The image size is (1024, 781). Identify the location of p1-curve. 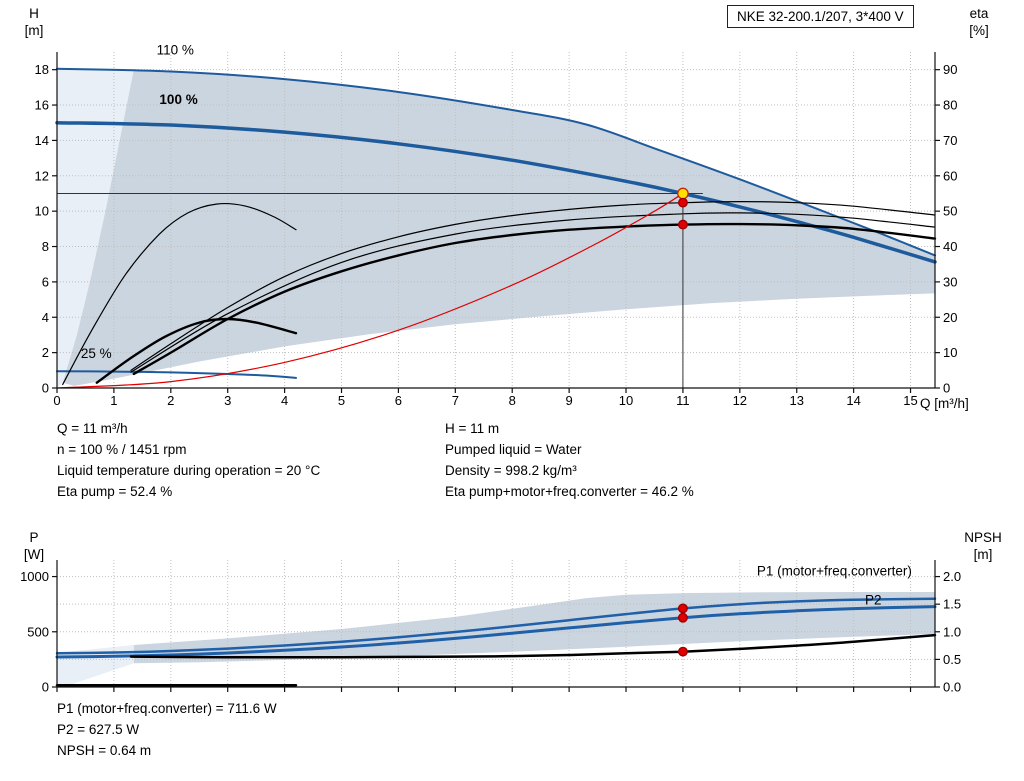
(496, 626).